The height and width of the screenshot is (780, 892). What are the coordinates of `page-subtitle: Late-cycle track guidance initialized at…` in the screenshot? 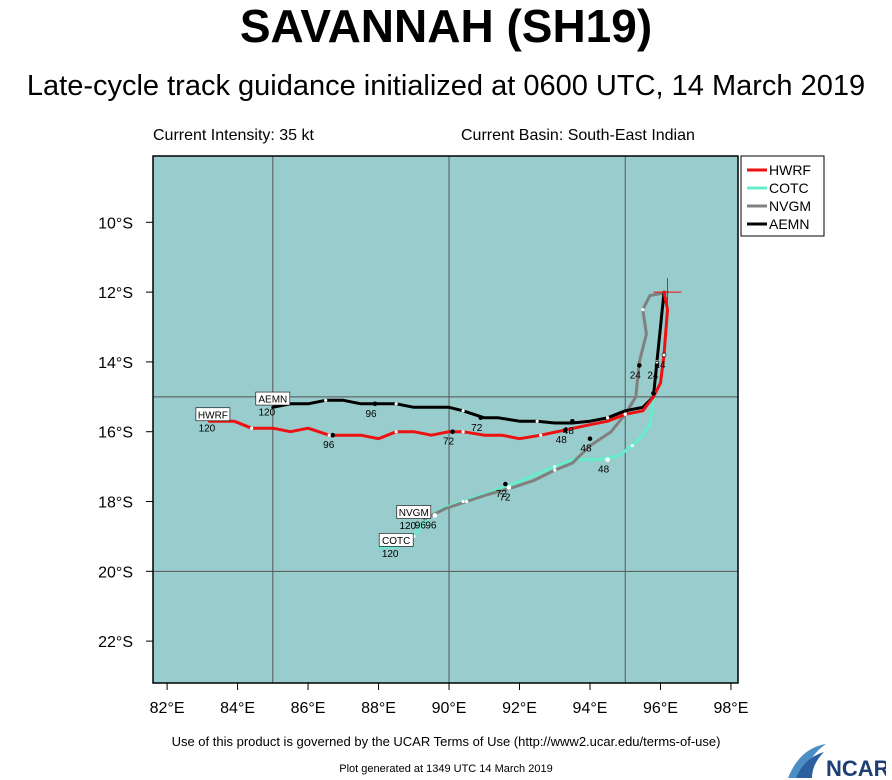 It's located at (446, 86).